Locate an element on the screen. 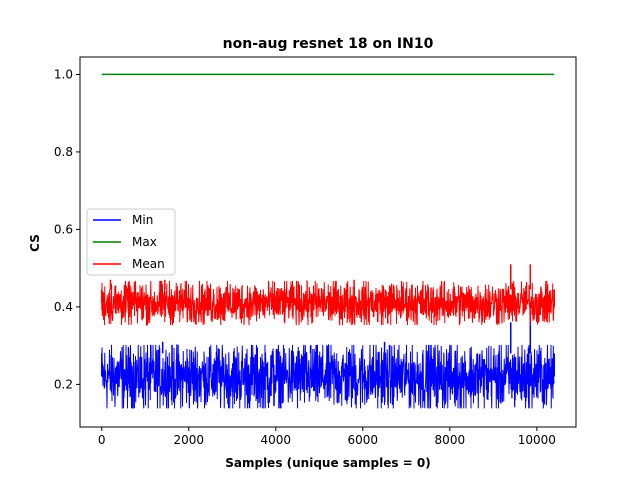 The height and width of the screenshot is (480, 640). x-tick-label: 6000 is located at coordinates (363, 440).